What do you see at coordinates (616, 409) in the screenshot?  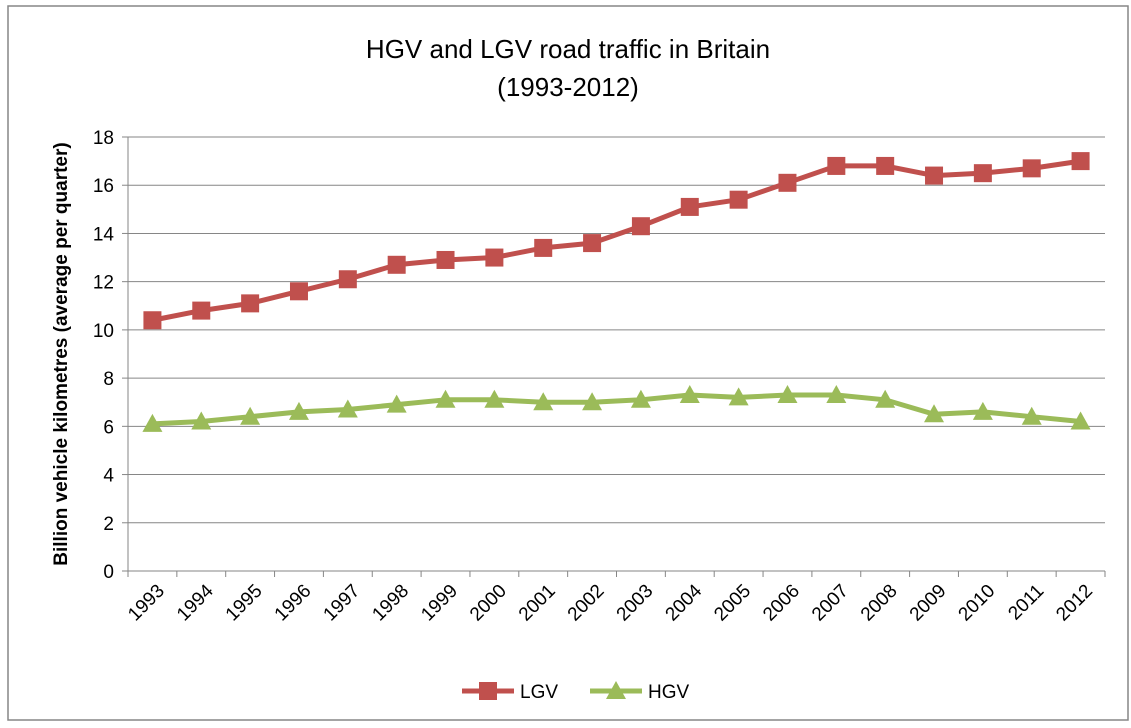 I see `series-line` at bounding box center [616, 409].